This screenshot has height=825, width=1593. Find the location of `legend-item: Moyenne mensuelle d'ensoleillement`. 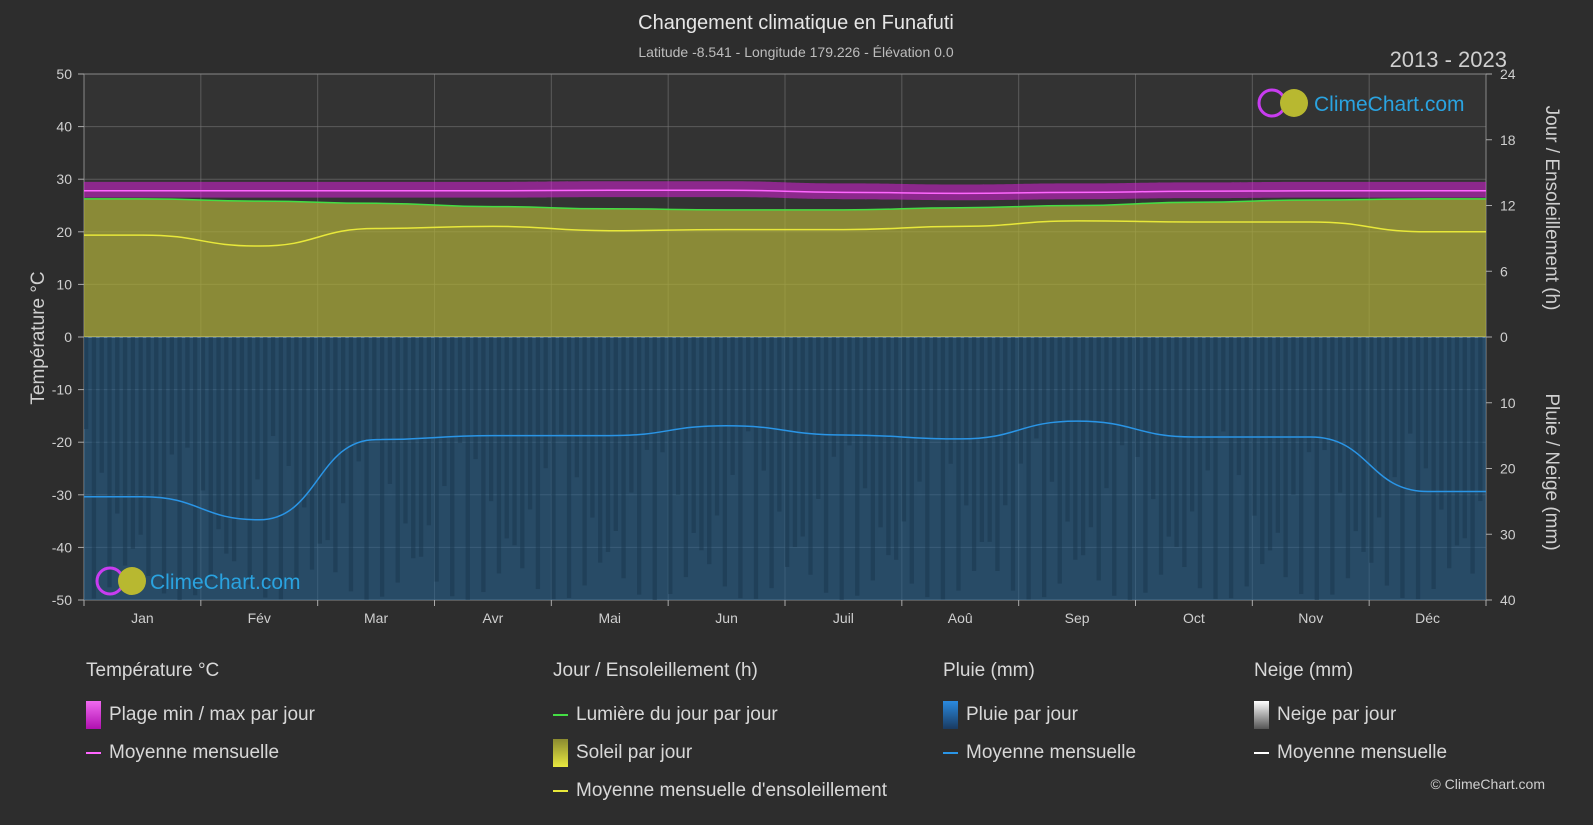

legend-item: Moyenne mensuelle d'ensoleillement is located at coordinates (720, 791).